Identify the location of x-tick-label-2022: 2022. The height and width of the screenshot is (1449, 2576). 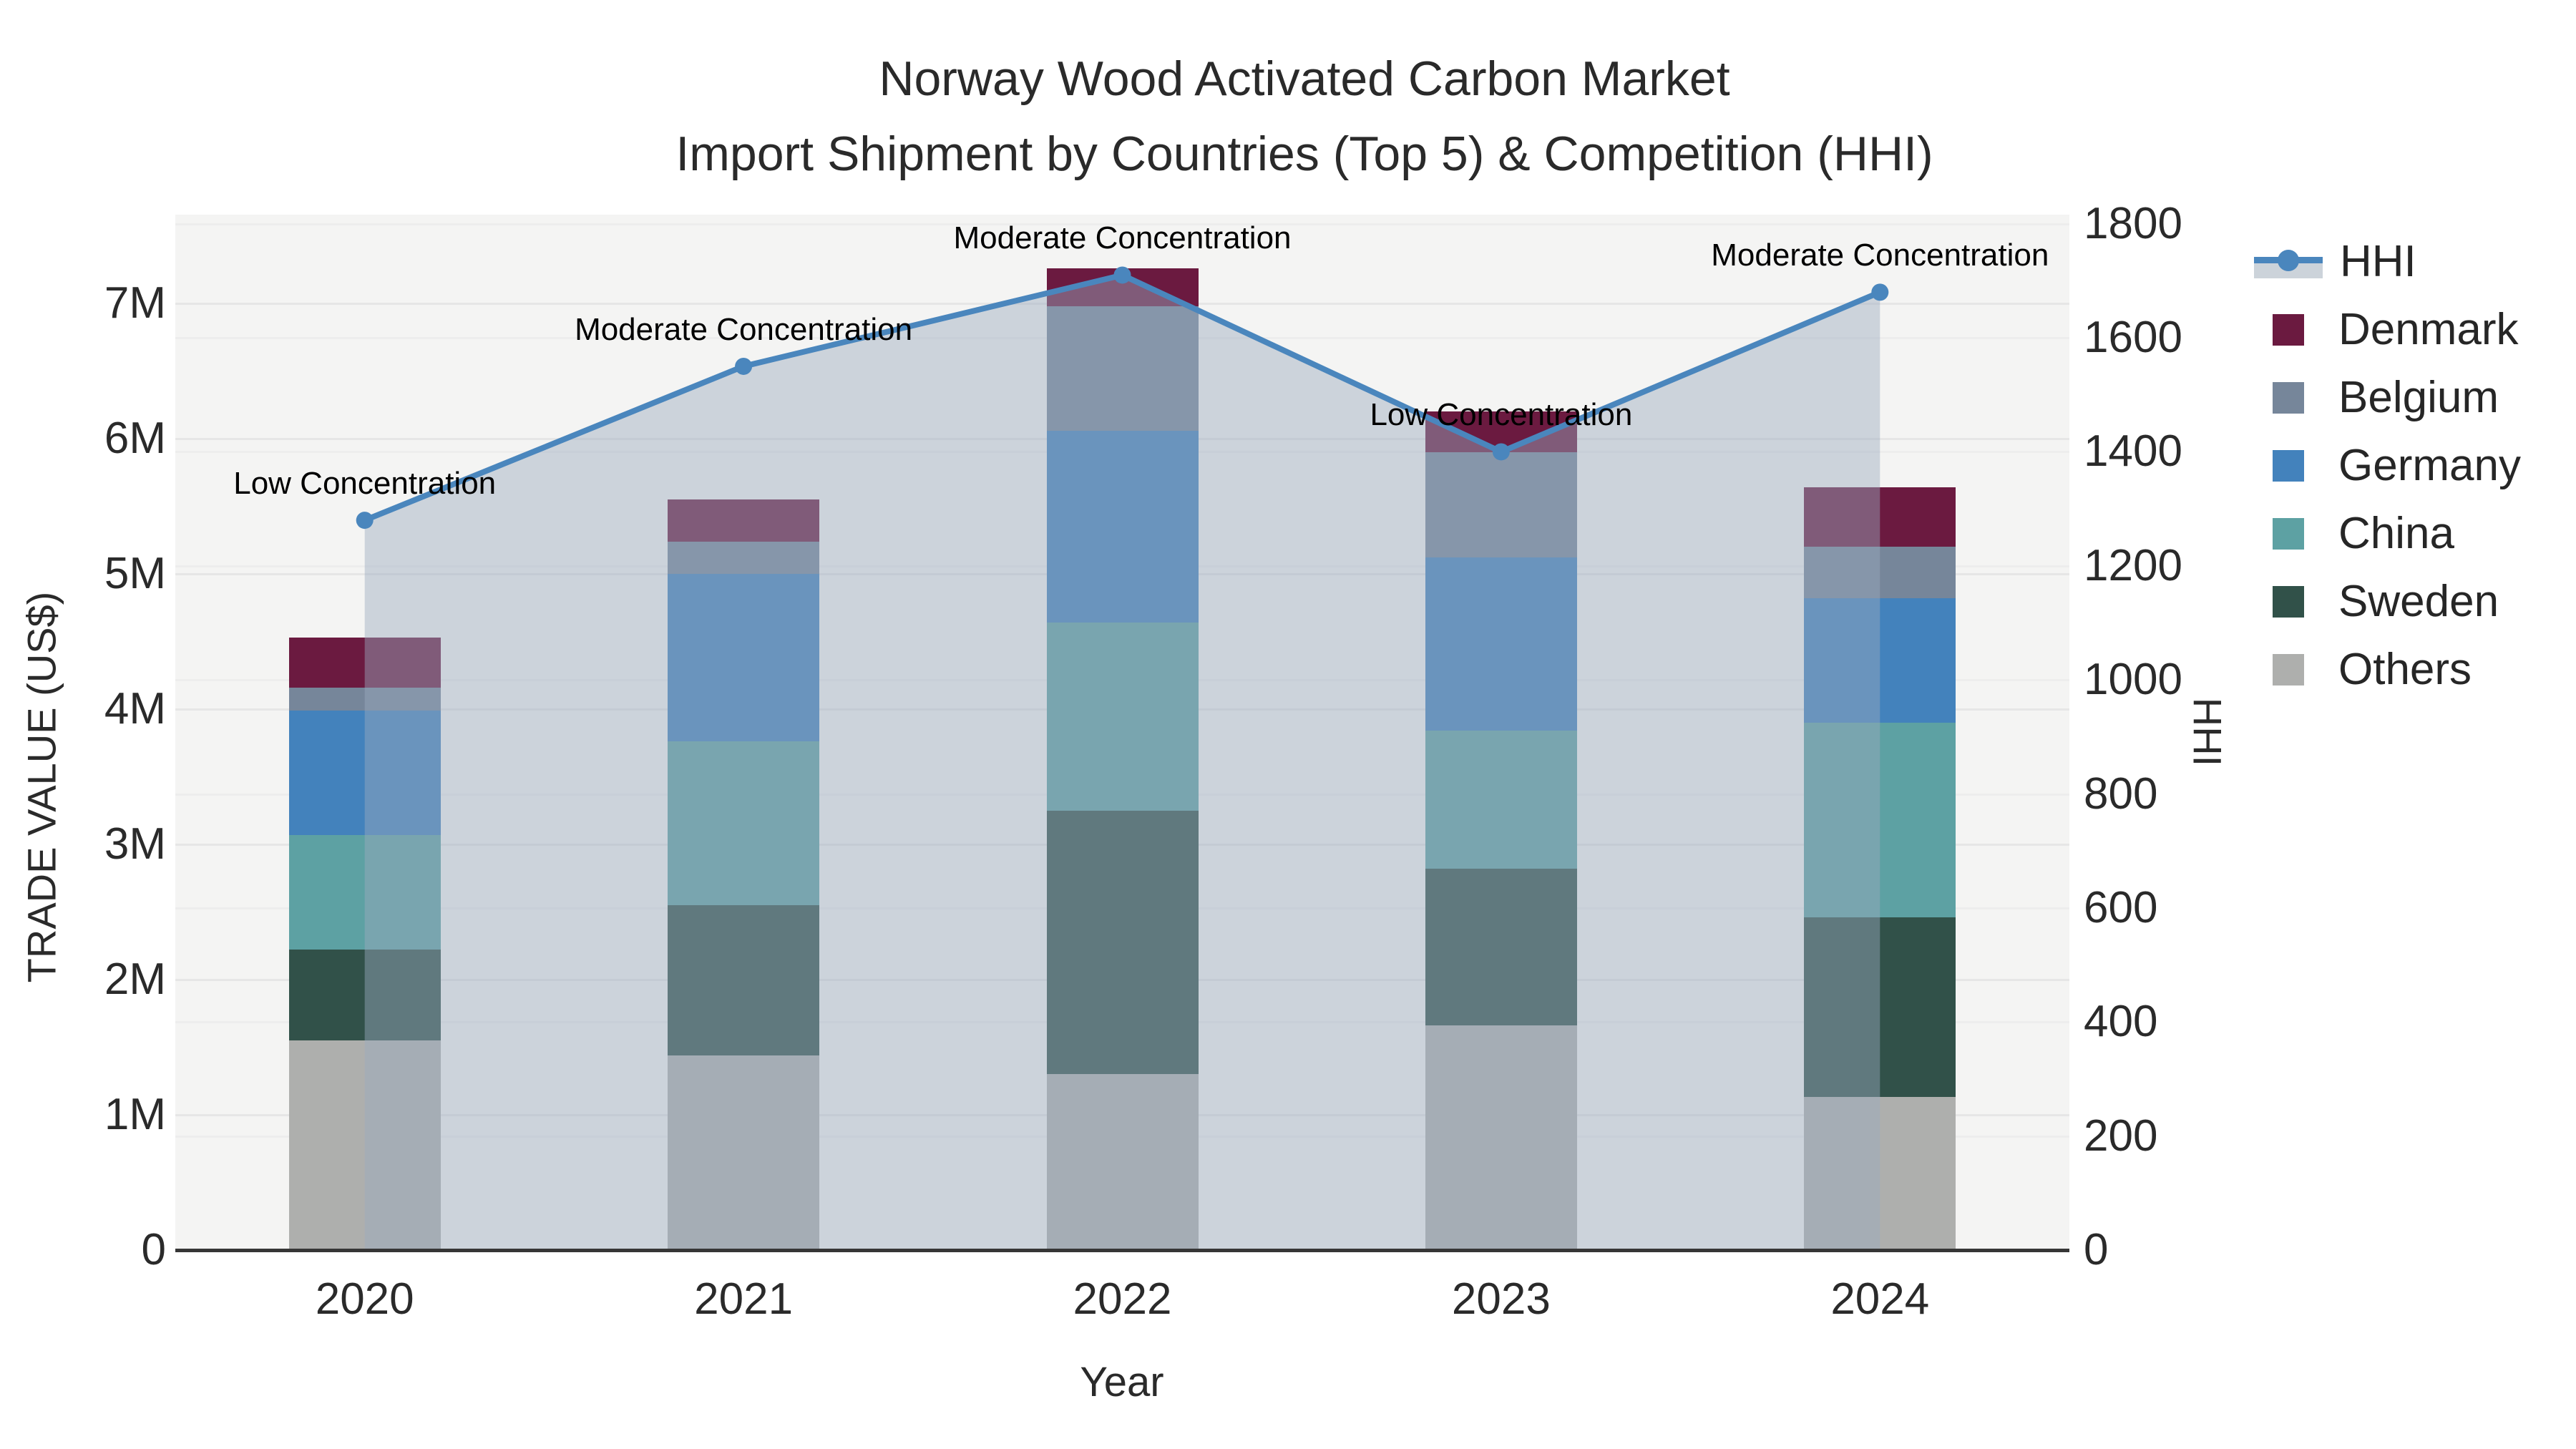
(1122, 1299).